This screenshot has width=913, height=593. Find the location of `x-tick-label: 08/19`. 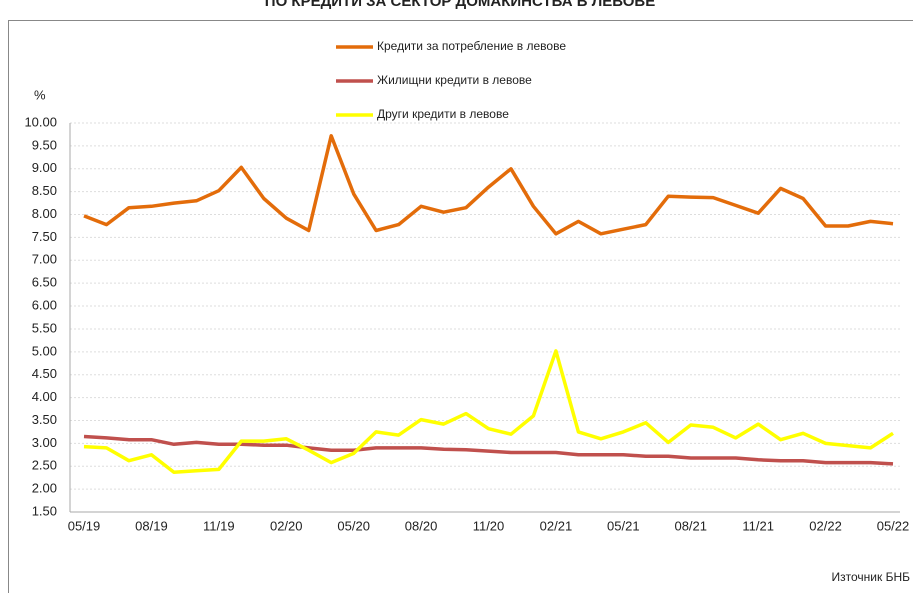

x-tick-label: 08/19 is located at coordinates (151, 525).